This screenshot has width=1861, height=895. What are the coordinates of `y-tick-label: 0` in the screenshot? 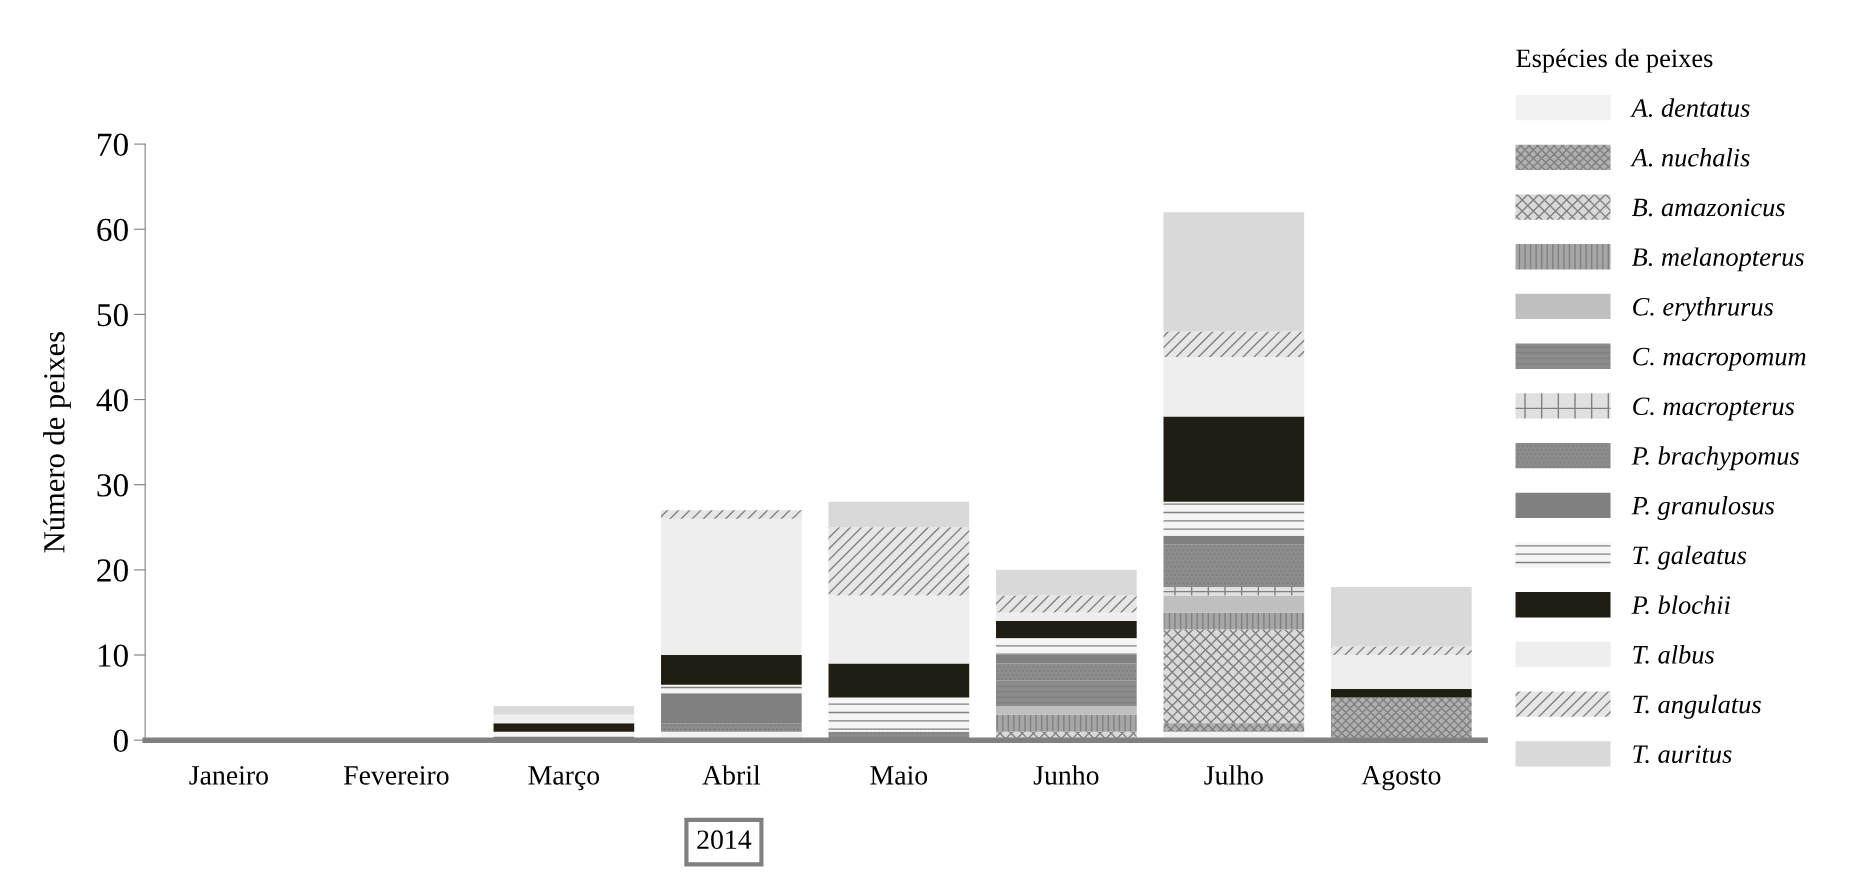 It's located at (120, 741).